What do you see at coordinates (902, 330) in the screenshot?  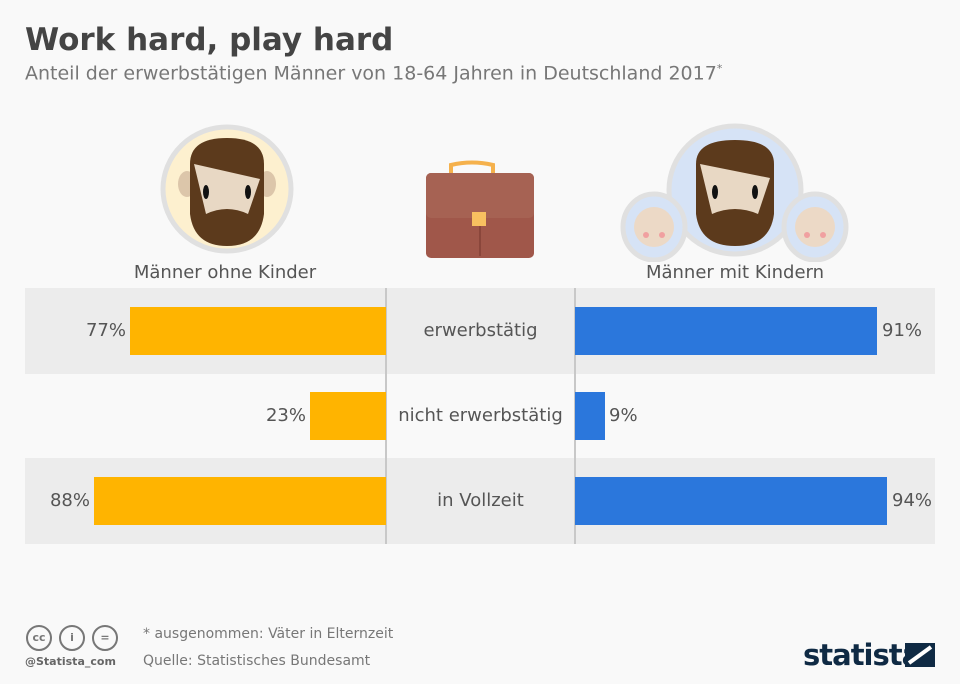 I see `value-label: 91%` at bounding box center [902, 330].